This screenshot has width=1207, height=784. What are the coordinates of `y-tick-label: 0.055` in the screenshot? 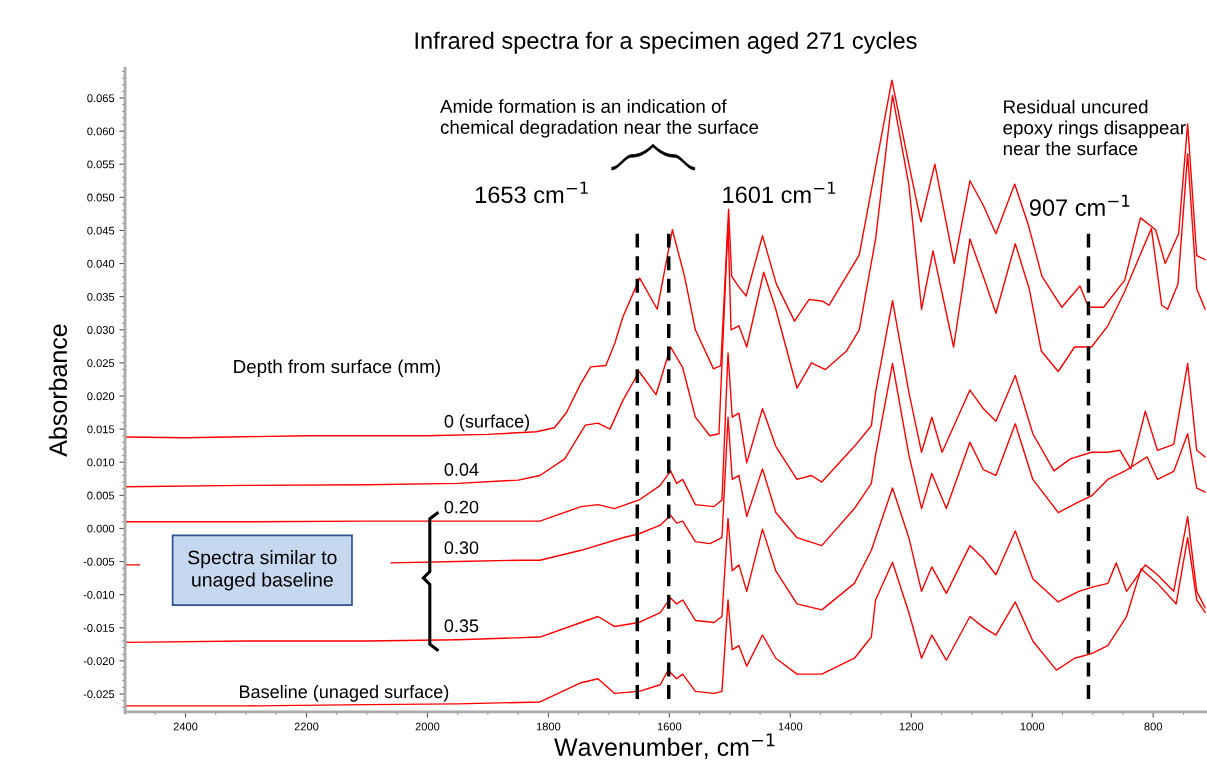 It's located at (101, 164).